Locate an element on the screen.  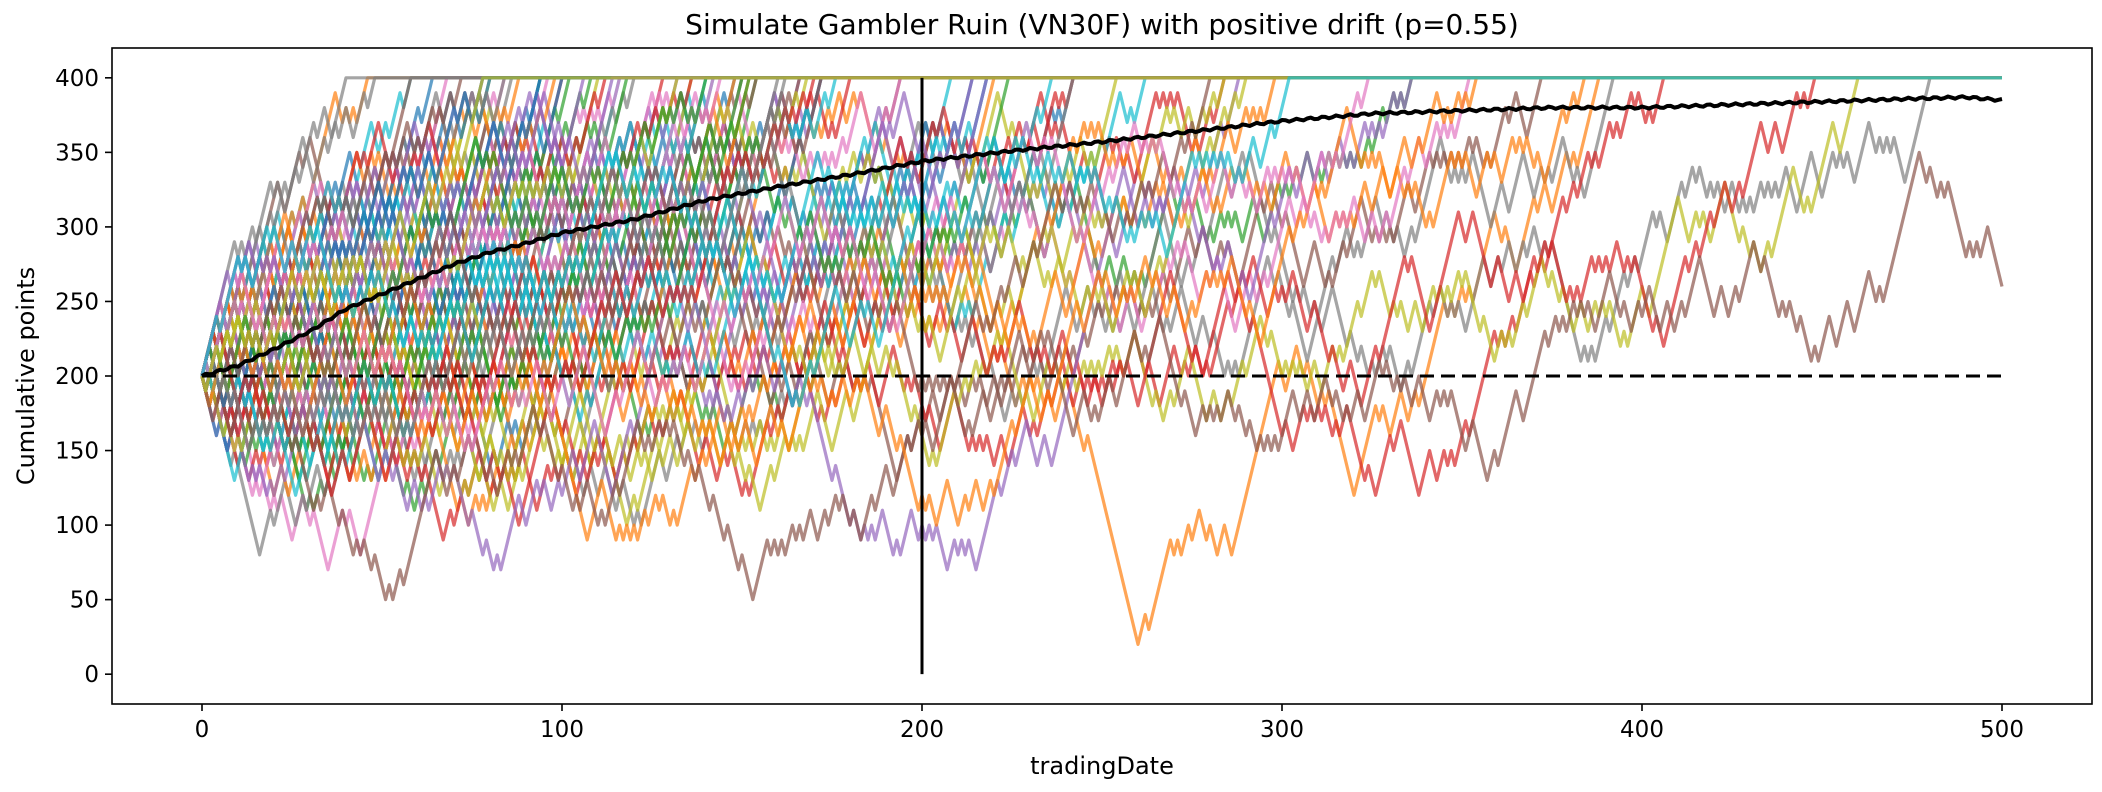
y-tick-label: 400 is located at coordinates (77, 79).